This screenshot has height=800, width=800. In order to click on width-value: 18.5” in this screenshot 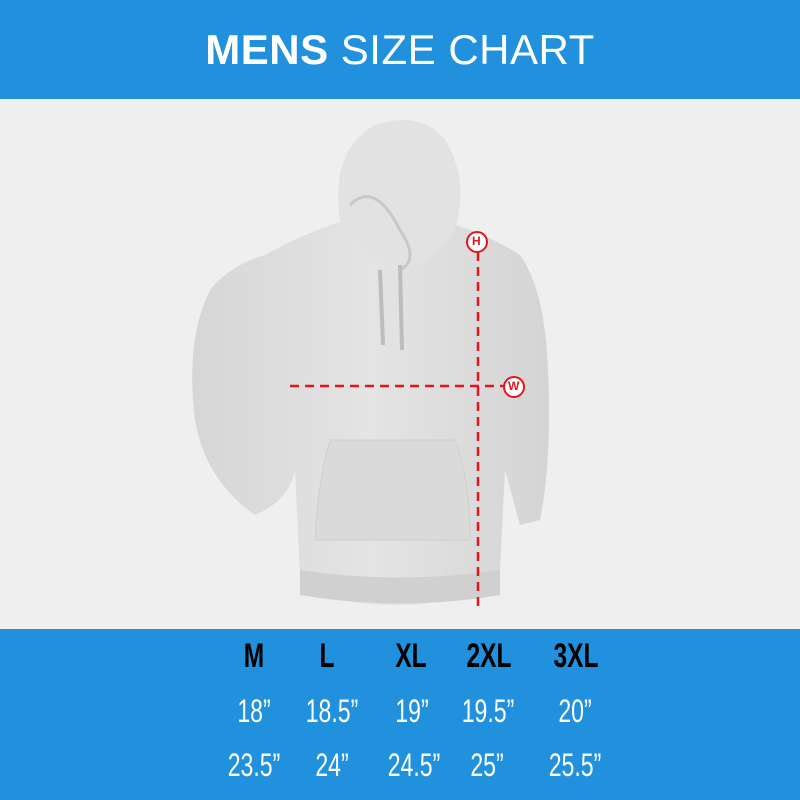, I will do `click(332, 711)`.